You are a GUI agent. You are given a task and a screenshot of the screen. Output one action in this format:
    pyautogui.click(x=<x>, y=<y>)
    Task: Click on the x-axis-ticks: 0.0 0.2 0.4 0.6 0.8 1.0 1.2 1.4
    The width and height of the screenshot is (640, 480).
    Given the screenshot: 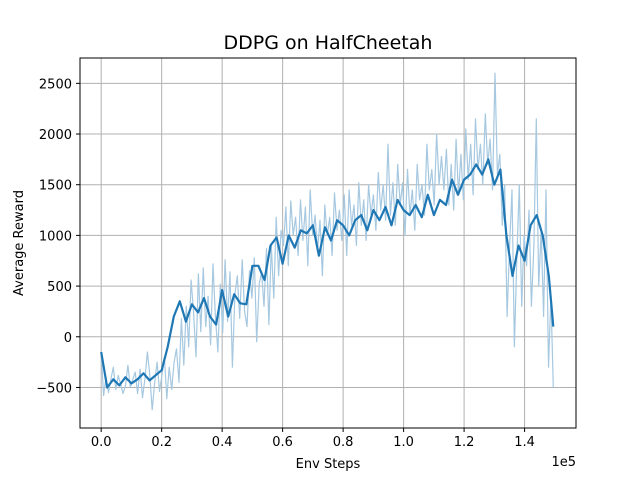 What is the action you would take?
    pyautogui.click(x=313, y=439)
    